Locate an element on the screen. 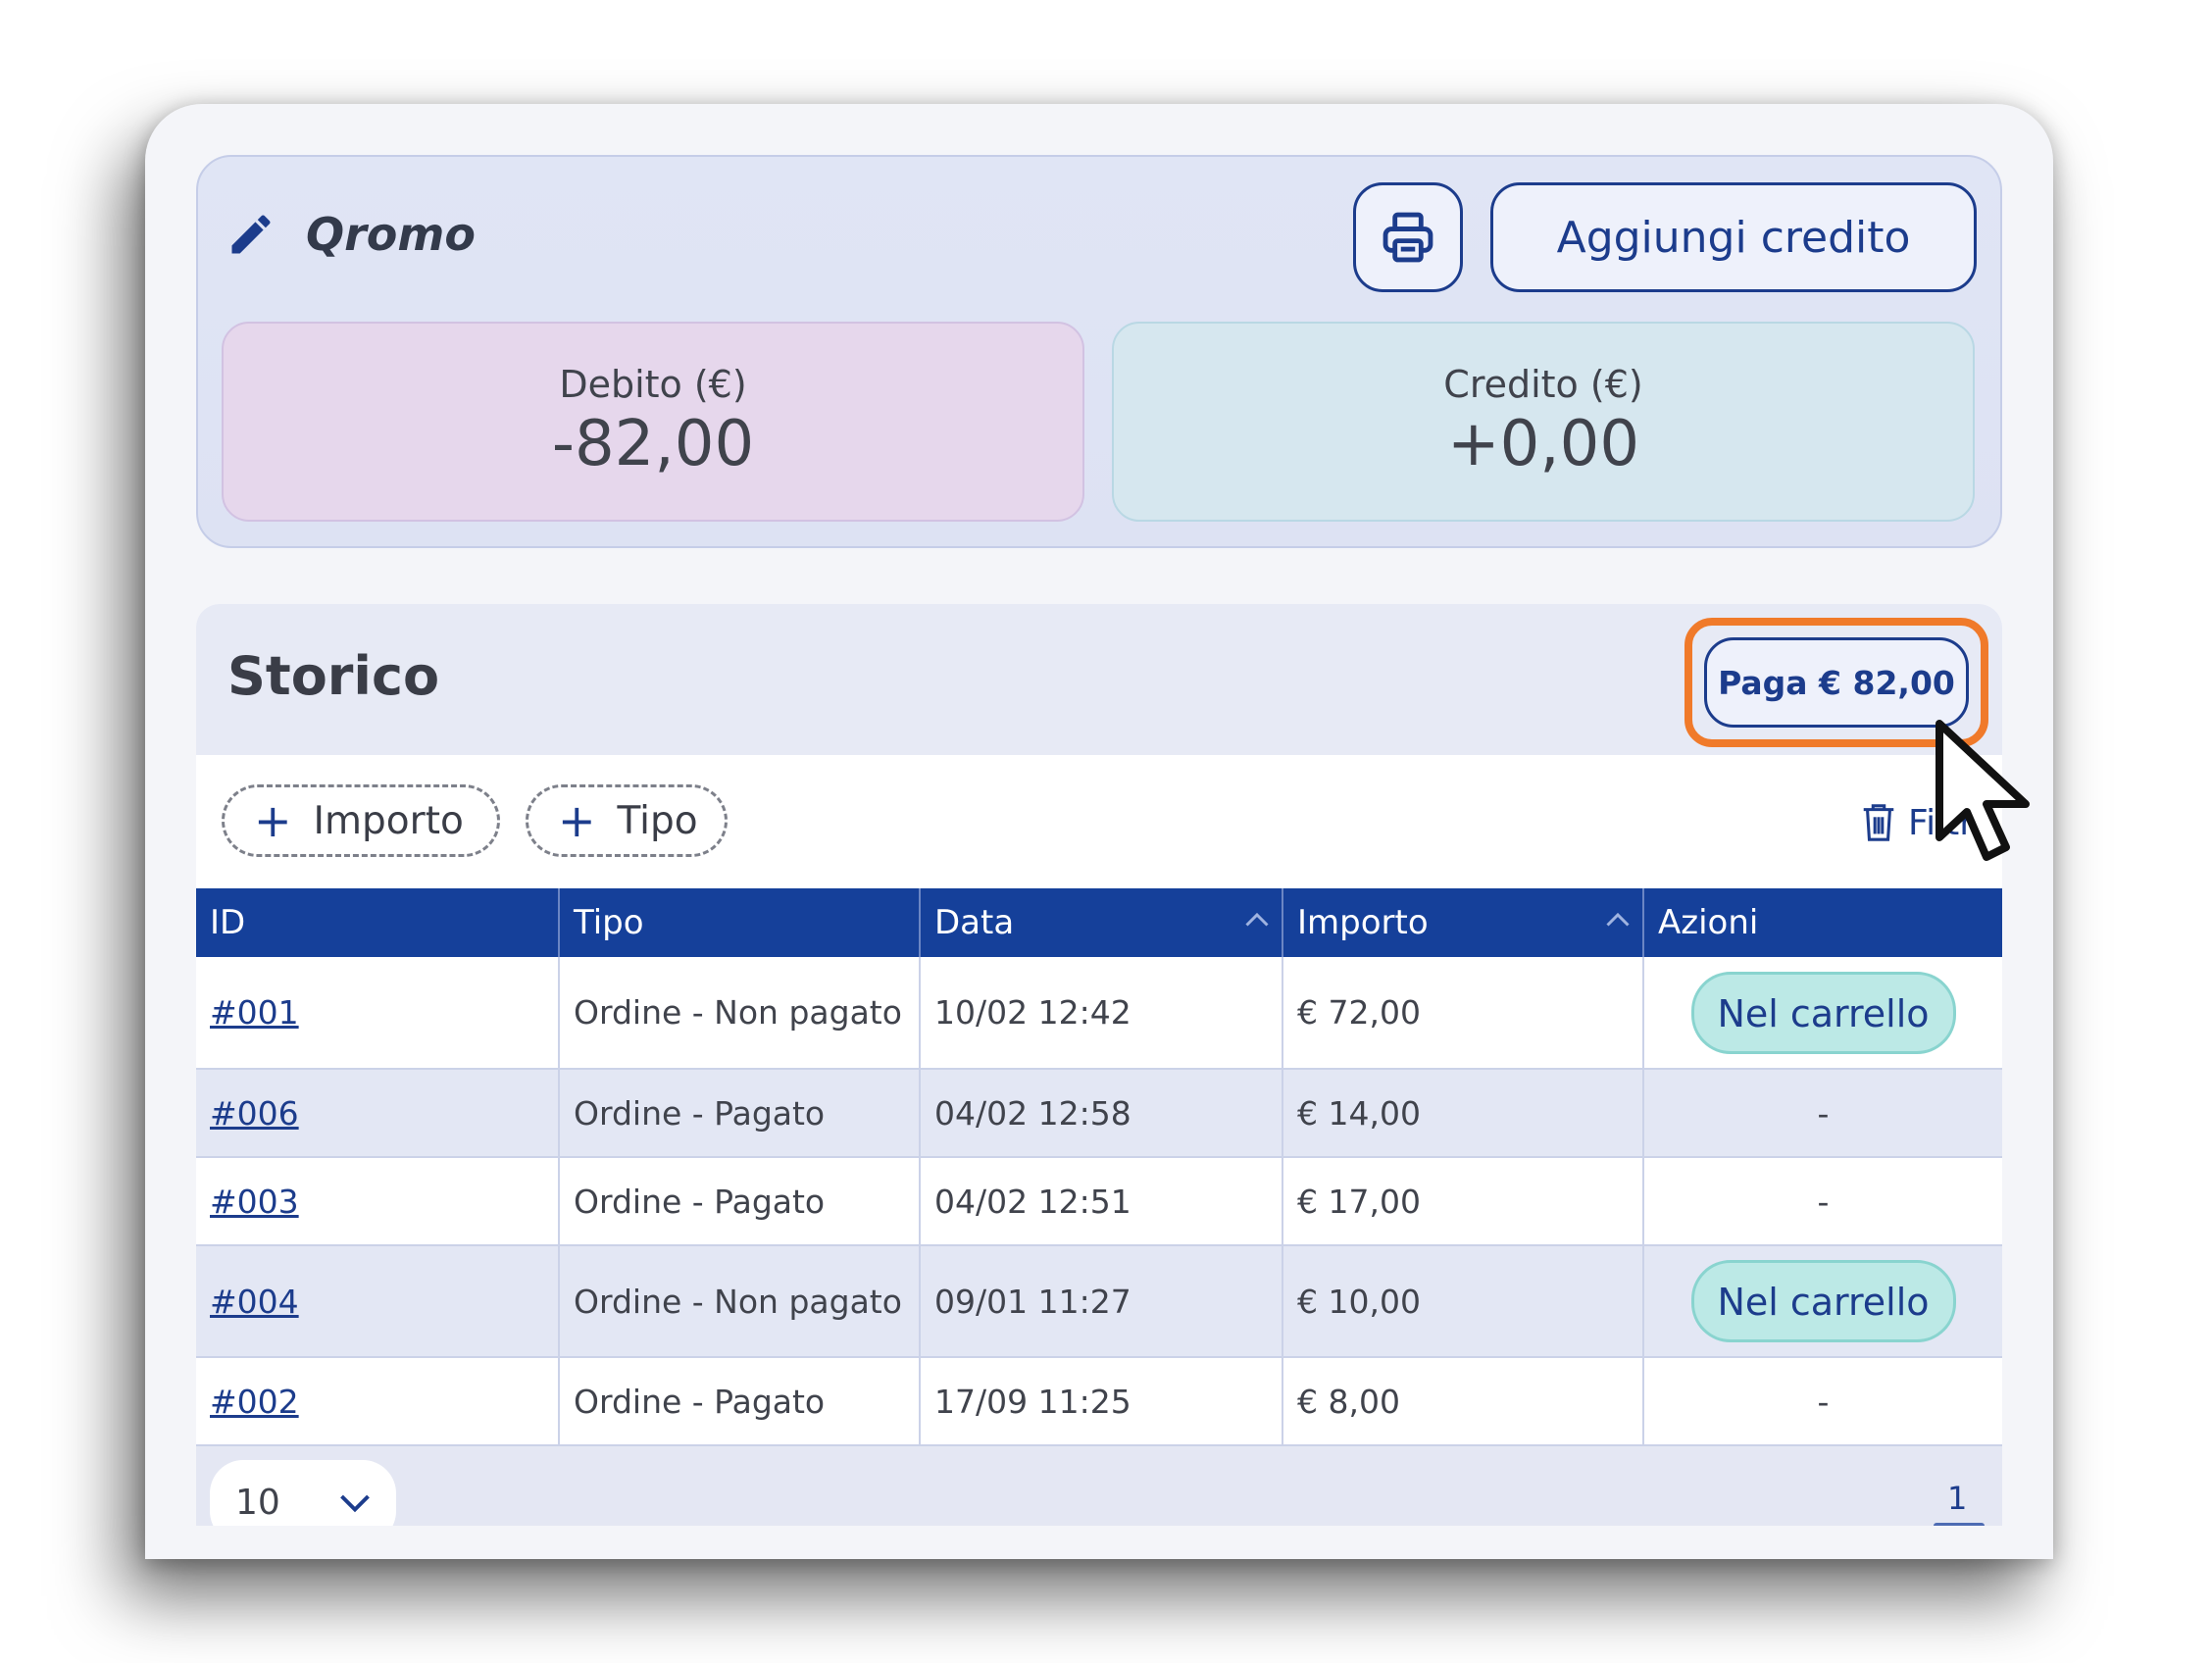 This screenshot has height=1663, width=2212. order-link: #001 is located at coordinates (255, 1012).